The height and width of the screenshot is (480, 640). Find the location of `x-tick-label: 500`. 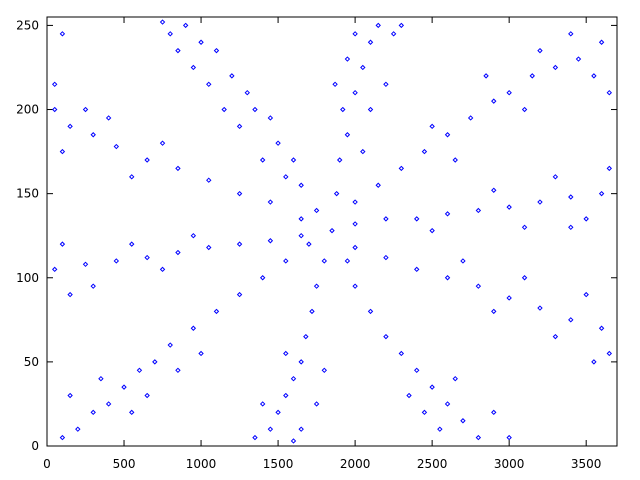

x-tick-label: 500 is located at coordinates (124, 464).